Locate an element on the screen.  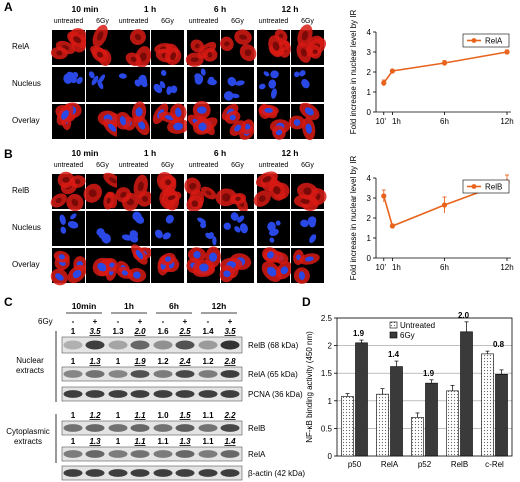
plot-frame is located at coordinates (424, 387).